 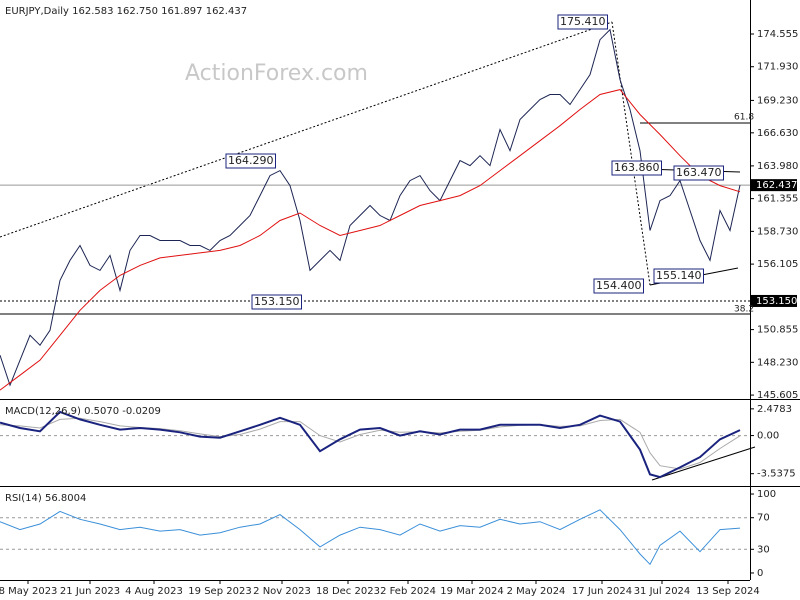 What do you see at coordinates (282, 591) in the screenshot?
I see `x-tick-label: 2 Nov 2023` at bounding box center [282, 591].